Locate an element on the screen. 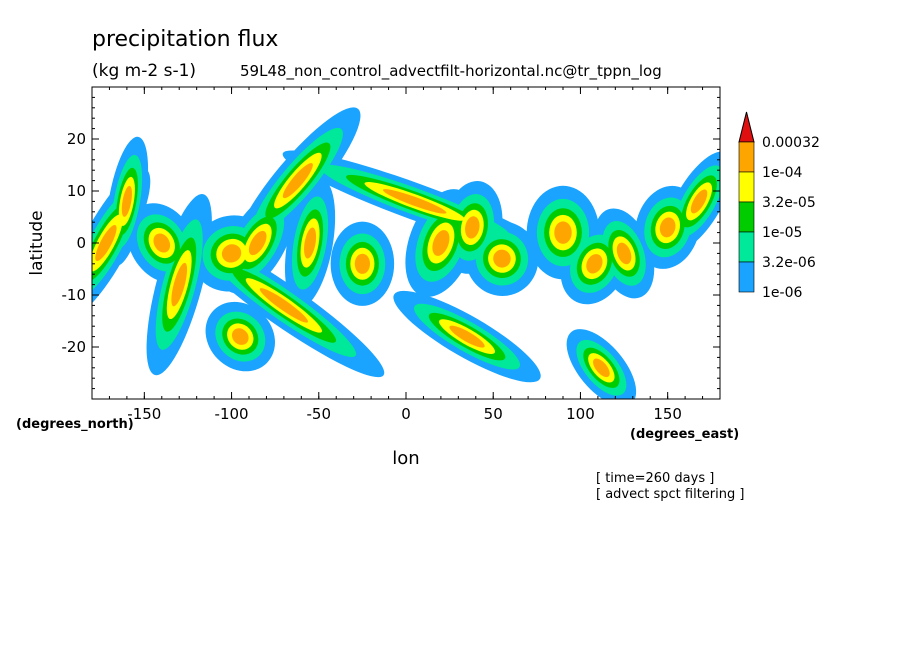  x-tick-label: 150 is located at coordinates (667, 414).